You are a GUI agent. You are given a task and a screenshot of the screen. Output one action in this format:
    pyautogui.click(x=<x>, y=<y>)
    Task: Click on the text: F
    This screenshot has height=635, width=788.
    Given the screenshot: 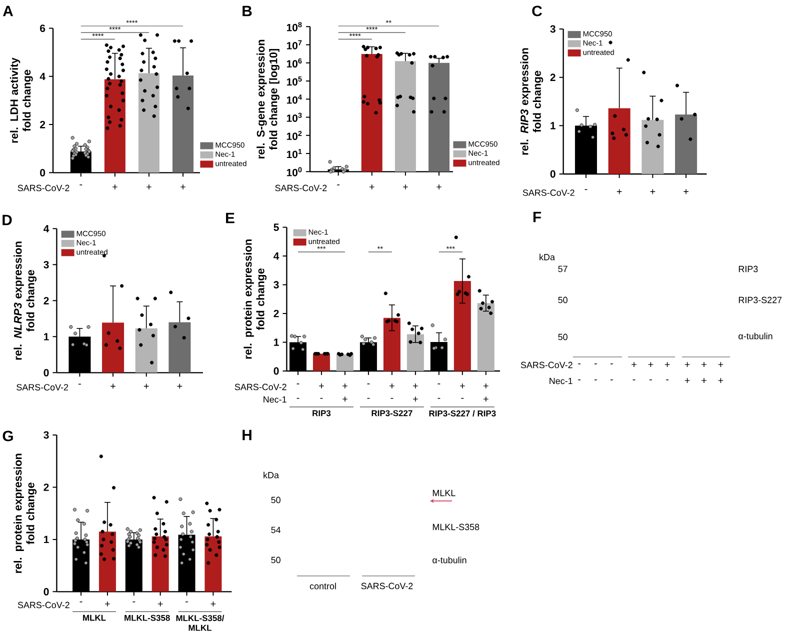 What is the action you would take?
    pyautogui.click(x=537, y=217)
    